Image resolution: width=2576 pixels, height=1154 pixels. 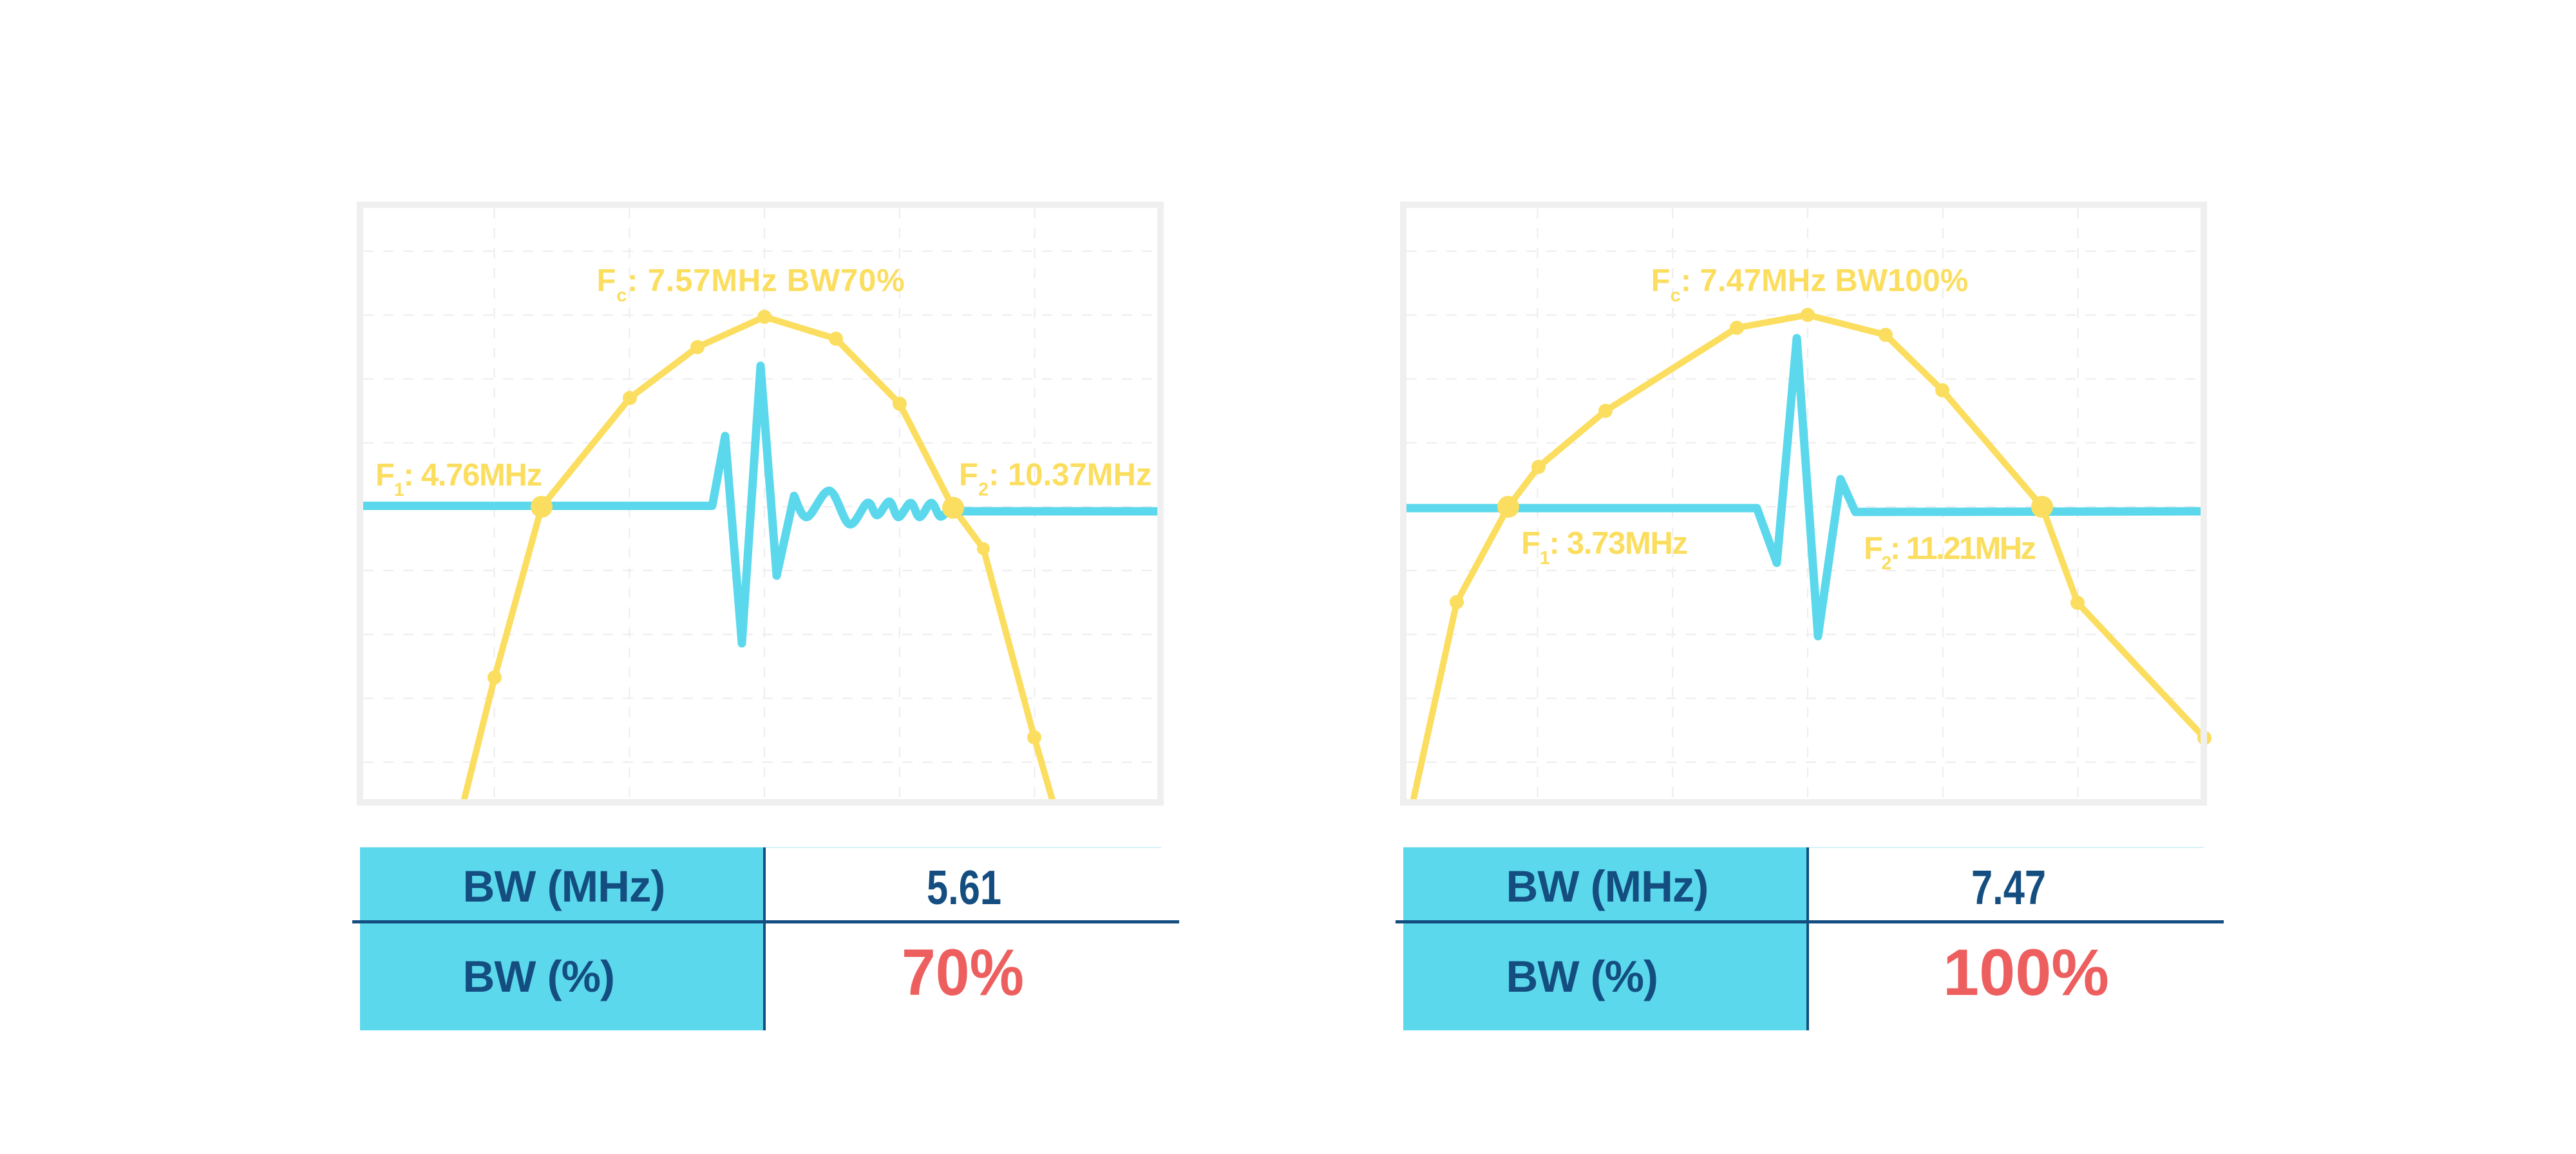 What do you see at coordinates (963, 972) in the screenshot?
I see `svg-text: 70%` at bounding box center [963, 972].